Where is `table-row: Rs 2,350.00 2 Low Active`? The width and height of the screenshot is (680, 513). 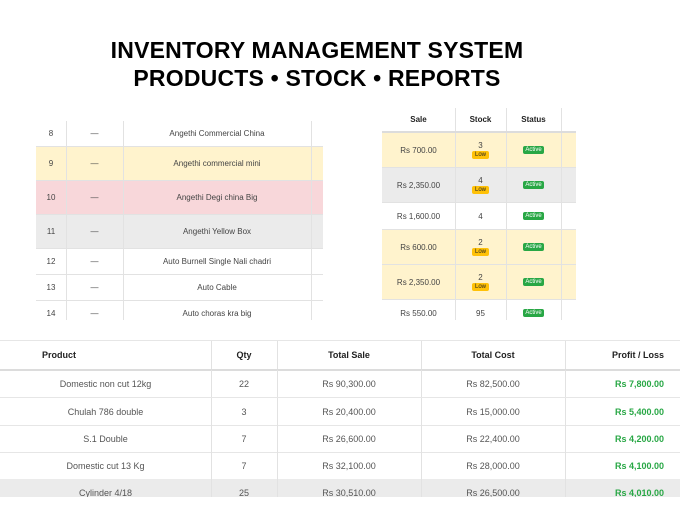 table-row: Rs 2,350.00 2 Low Active is located at coordinates (479, 282).